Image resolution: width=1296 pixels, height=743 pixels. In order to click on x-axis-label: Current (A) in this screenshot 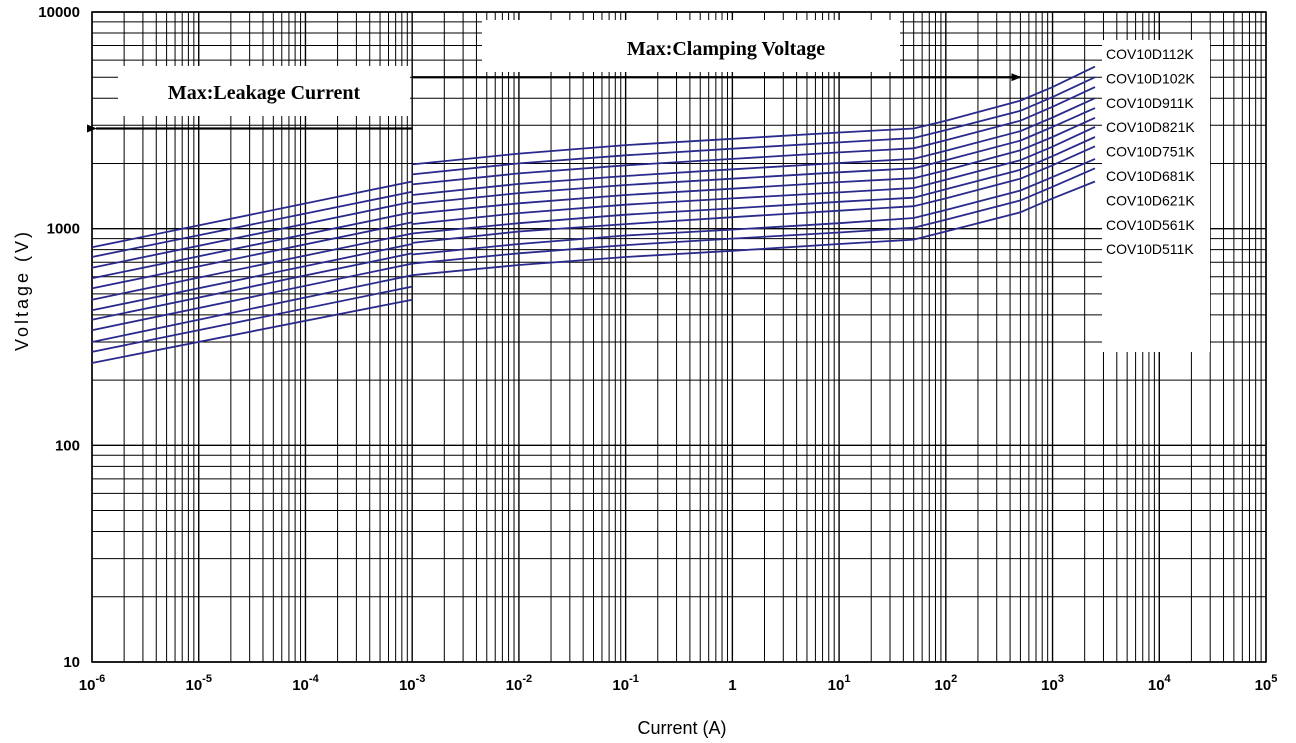, I will do `click(681, 728)`.